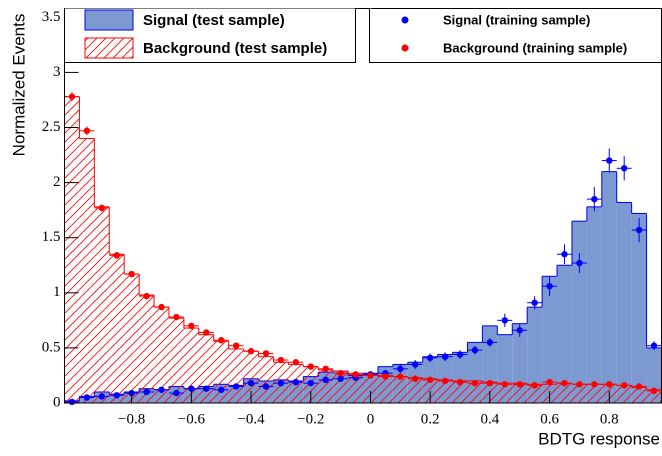 Image resolution: width=662 pixels, height=456 pixels. I want to click on x-tick-label: −0.4, so click(251, 419).